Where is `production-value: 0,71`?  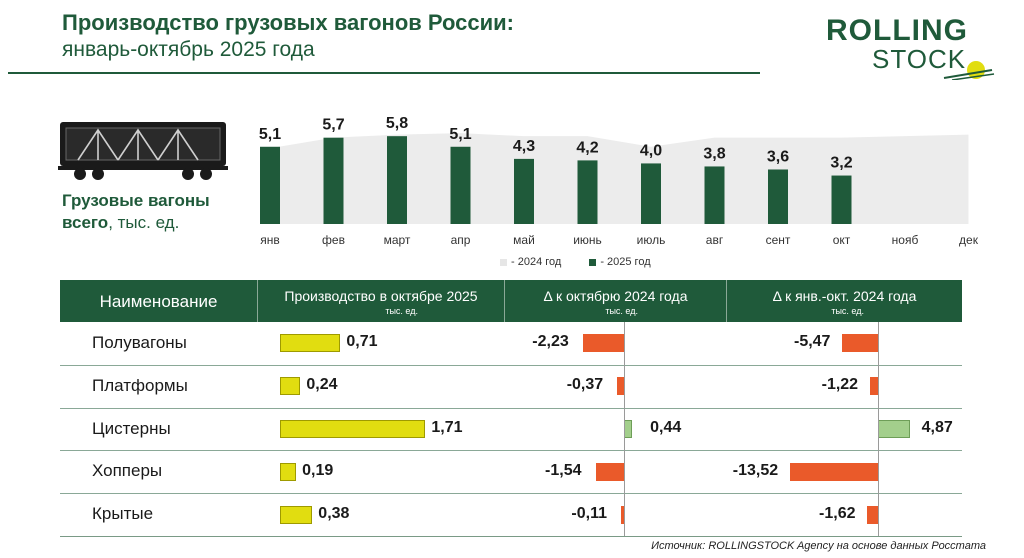
production-value: 0,71 is located at coordinates (362, 342).